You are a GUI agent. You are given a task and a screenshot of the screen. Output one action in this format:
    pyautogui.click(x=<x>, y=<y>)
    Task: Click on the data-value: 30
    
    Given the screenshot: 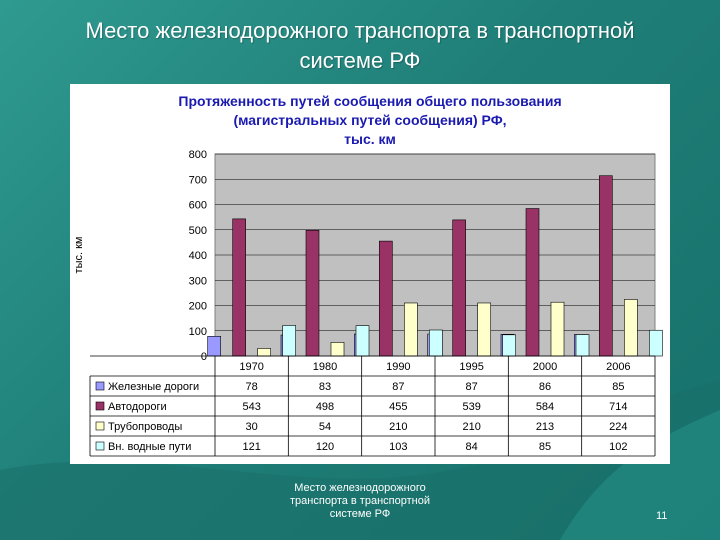 What is the action you would take?
    pyautogui.click(x=252, y=427)
    